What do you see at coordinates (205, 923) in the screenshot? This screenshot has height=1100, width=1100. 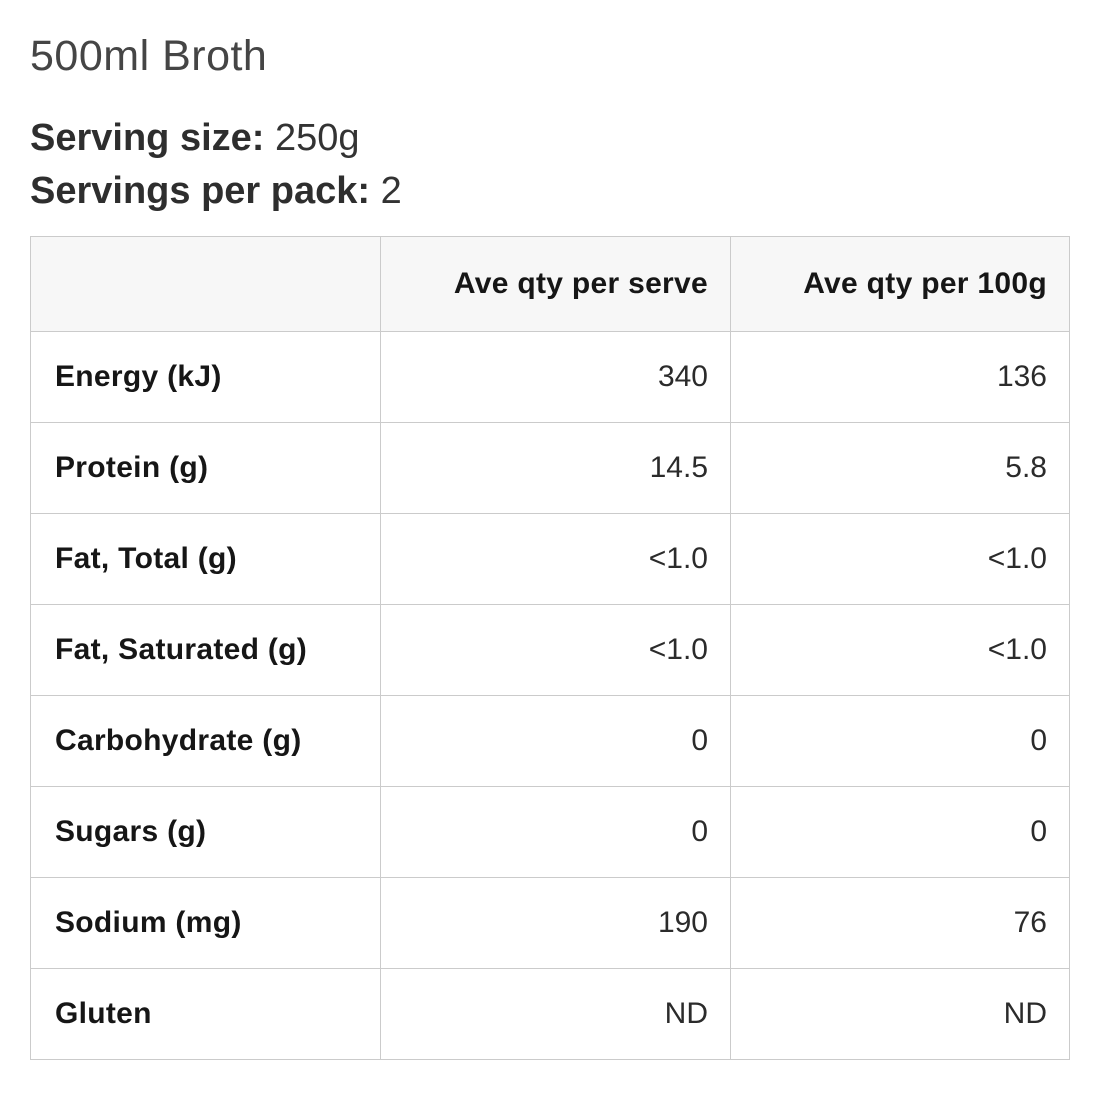 I see `row-label: Sodium (mg)` at bounding box center [205, 923].